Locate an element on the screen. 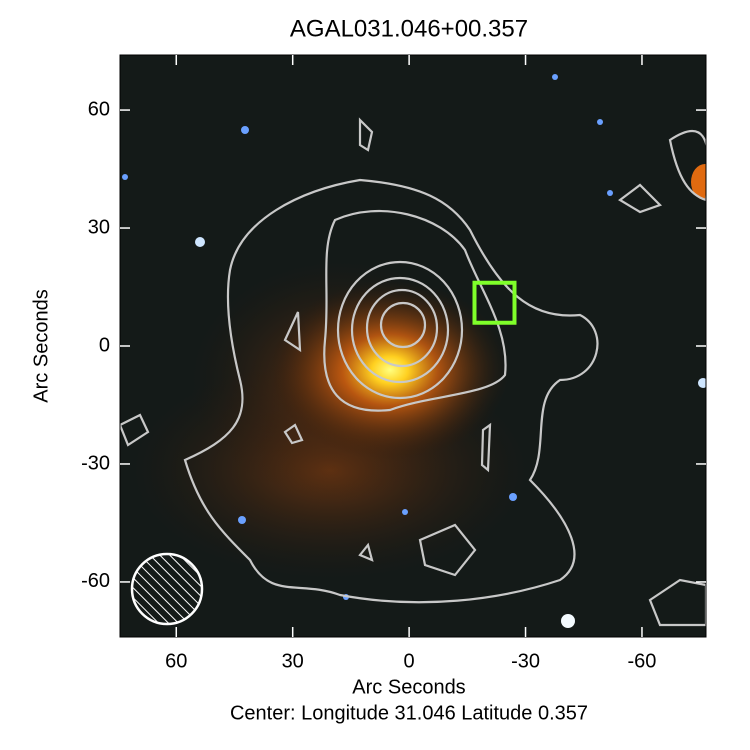 The width and height of the screenshot is (750, 750). y-tick-label: -30 is located at coordinates (95, 463).